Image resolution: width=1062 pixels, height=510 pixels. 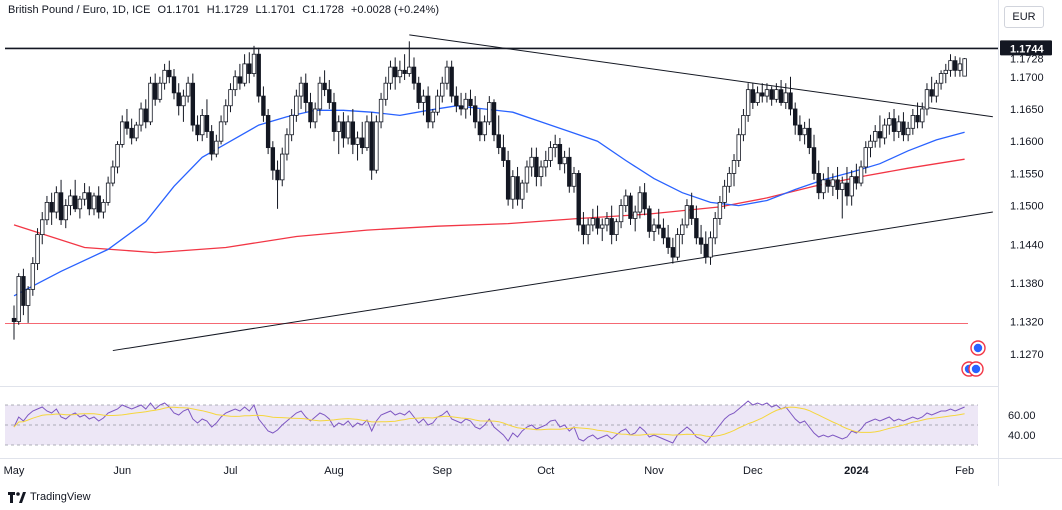 I want to click on rsi-tick-label: 60.00, so click(x=1022, y=416).